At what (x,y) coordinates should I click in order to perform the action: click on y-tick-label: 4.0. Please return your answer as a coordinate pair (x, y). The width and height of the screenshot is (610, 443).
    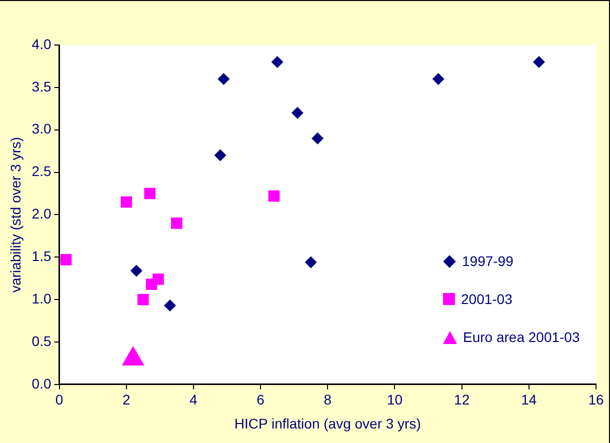
    Looking at the image, I should click on (42, 44).